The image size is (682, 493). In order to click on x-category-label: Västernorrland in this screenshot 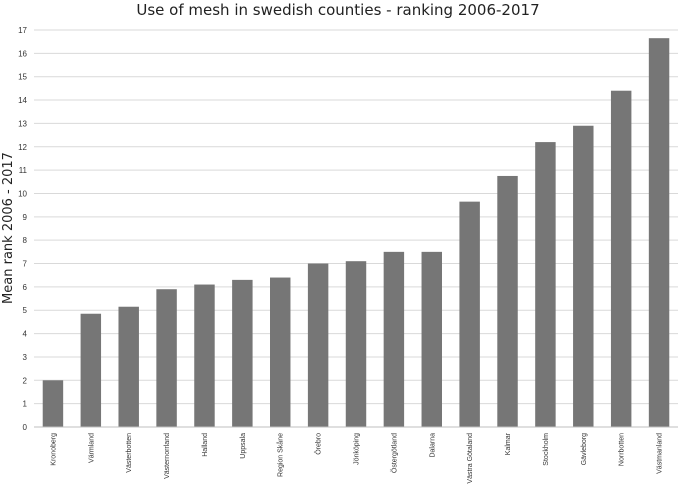, I will do `click(167, 456)`.